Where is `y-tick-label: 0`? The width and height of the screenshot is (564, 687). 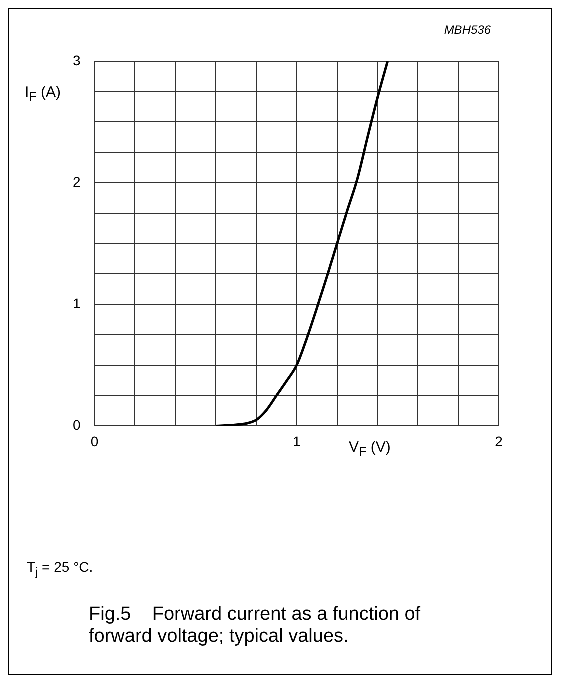
y-tick-label: 0 is located at coordinates (76, 425).